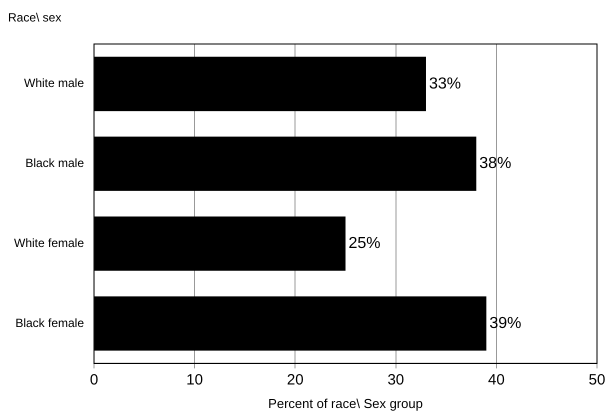 The image size is (611, 416). What do you see at coordinates (597, 380) in the screenshot?
I see `x-tick-label: 50` at bounding box center [597, 380].